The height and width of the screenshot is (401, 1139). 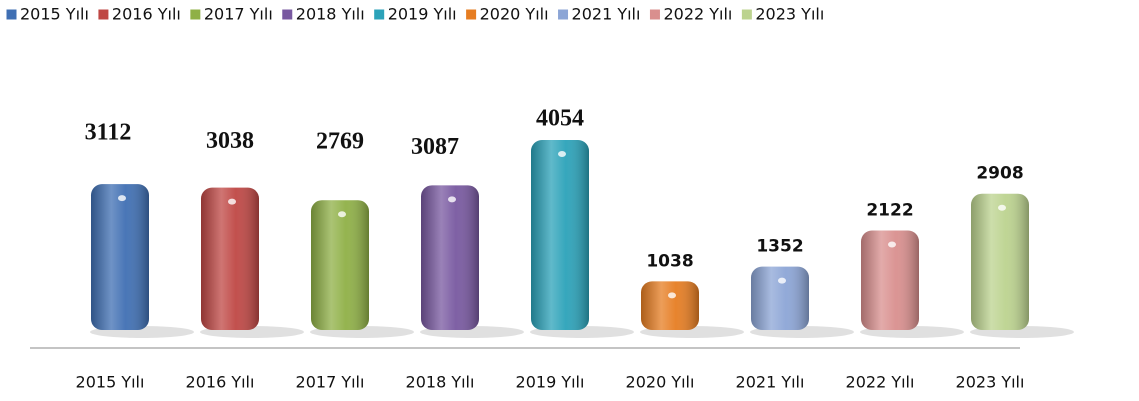 What do you see at coordinates (889, 211) in the screenshot?
I see `data-label: 2122` at bounding box center [889, 211].